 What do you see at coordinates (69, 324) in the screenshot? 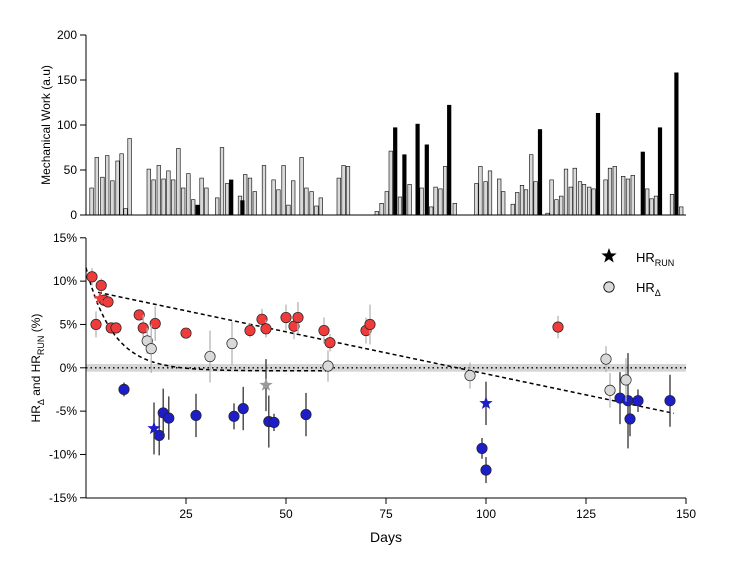
I see `bottom-y-tick-label: 5%` at bounding box center [69, 324].